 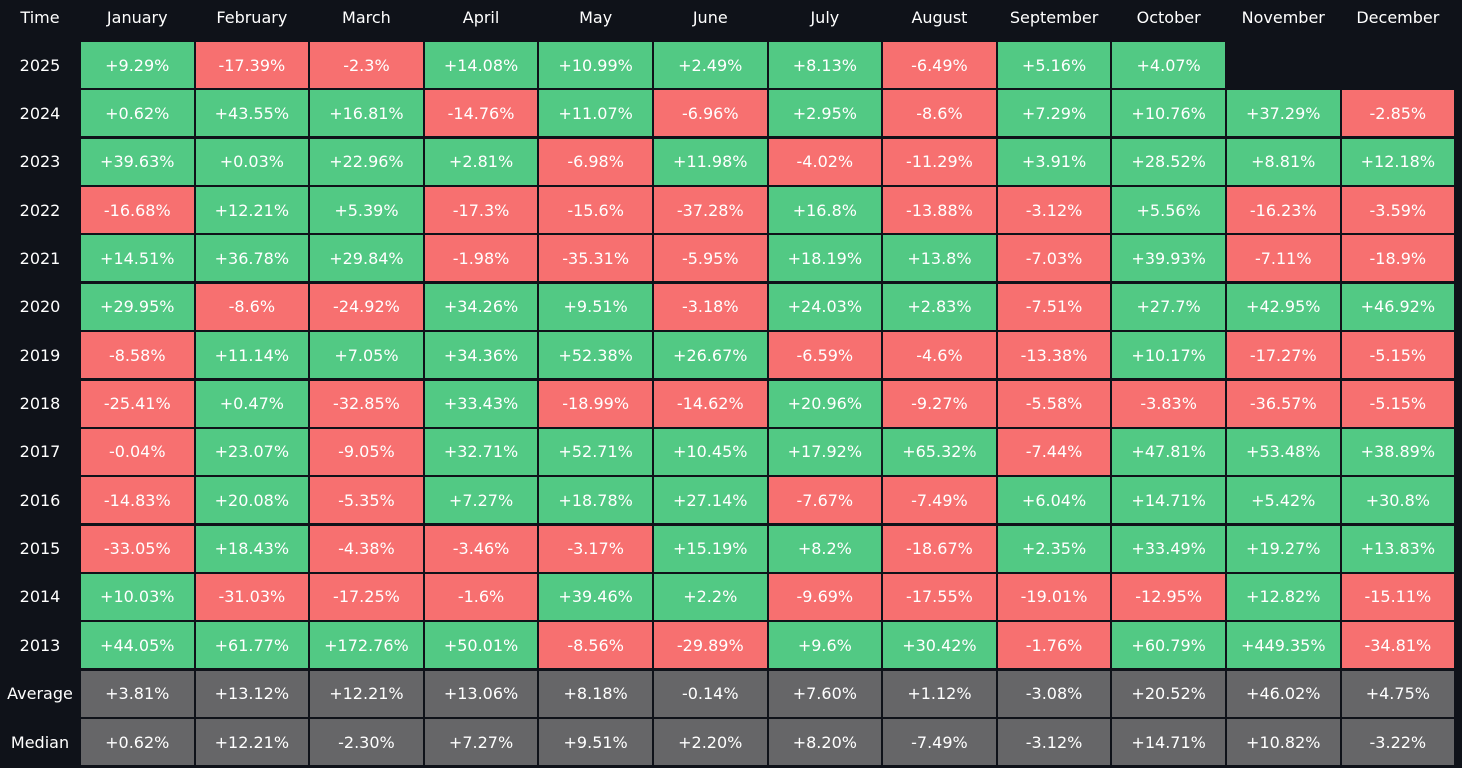 I want to click on return-cell: +30.8%, so click(x=1398, y=500).